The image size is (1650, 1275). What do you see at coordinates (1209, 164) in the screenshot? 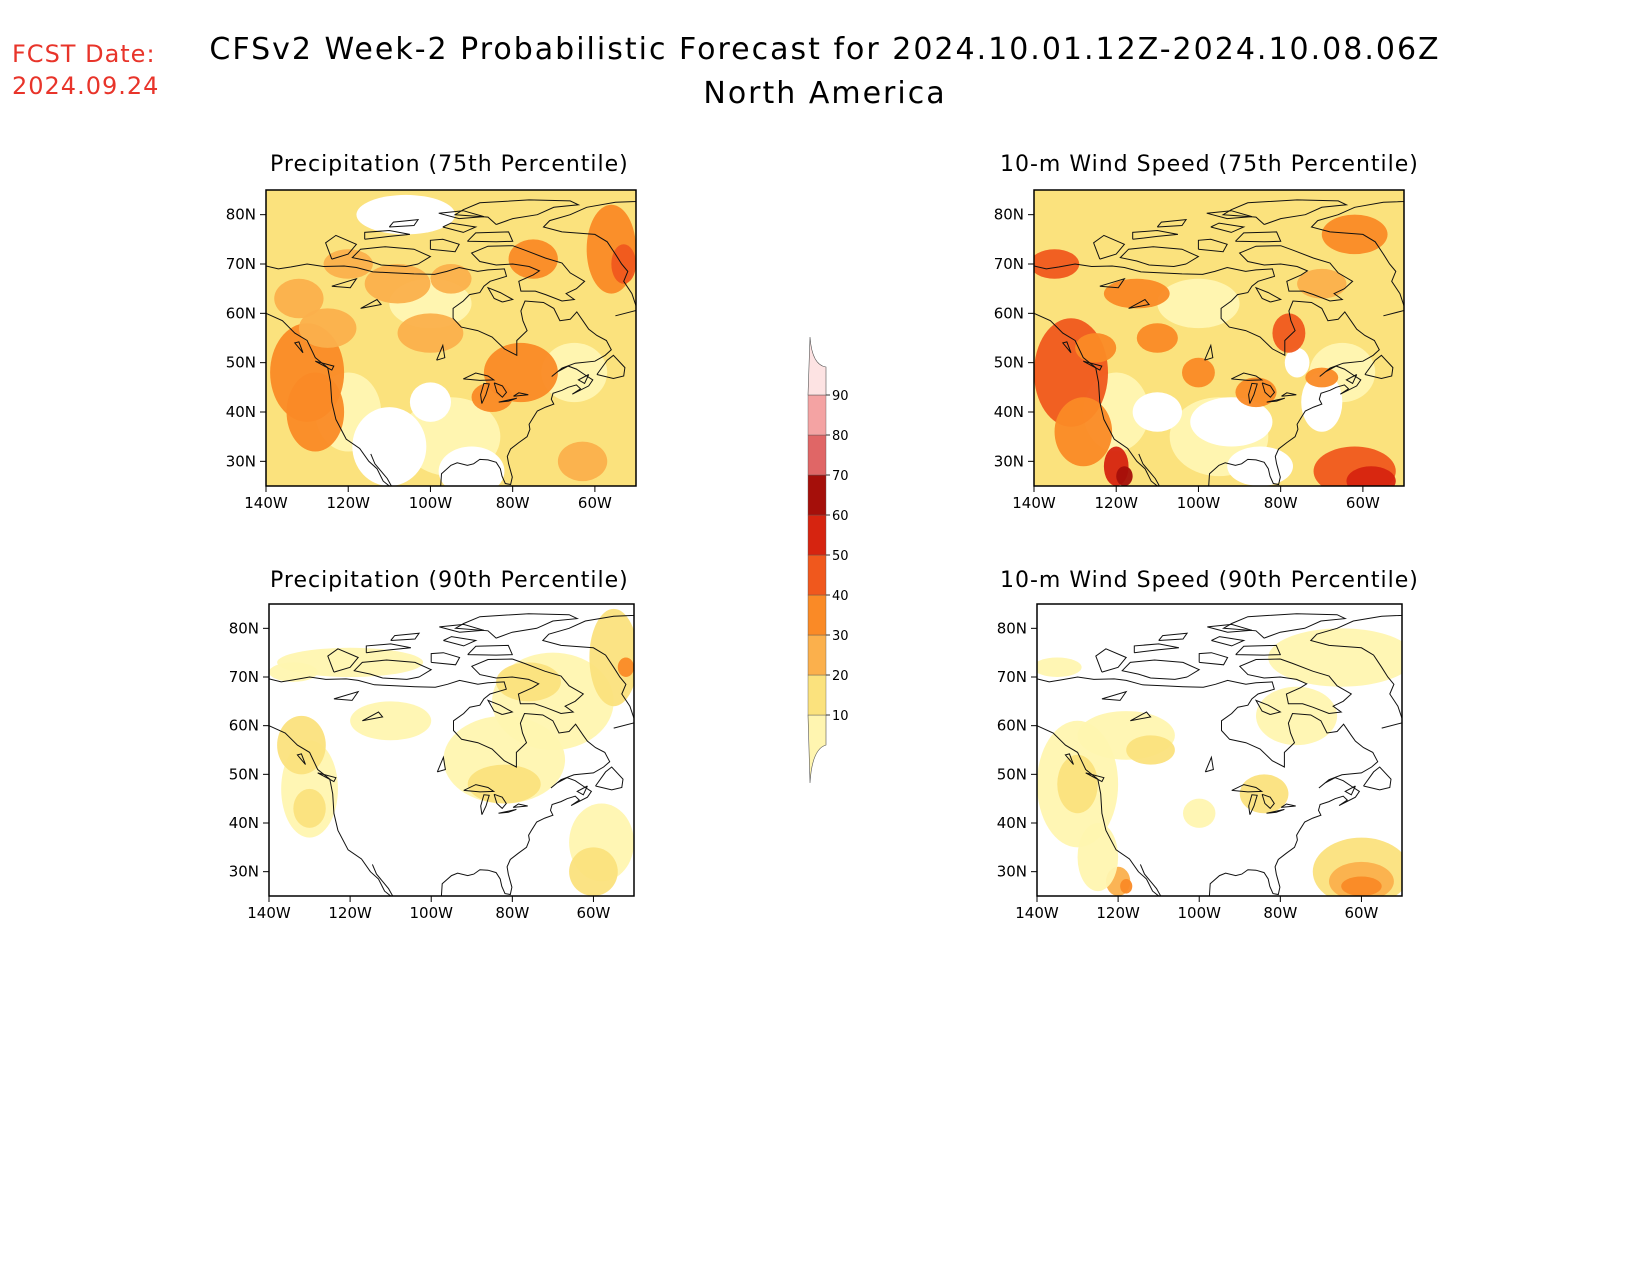
I see `panel-title-wind75: 10-m Wind Speed (75th Percentile)` at bounding box center [1209, 164].